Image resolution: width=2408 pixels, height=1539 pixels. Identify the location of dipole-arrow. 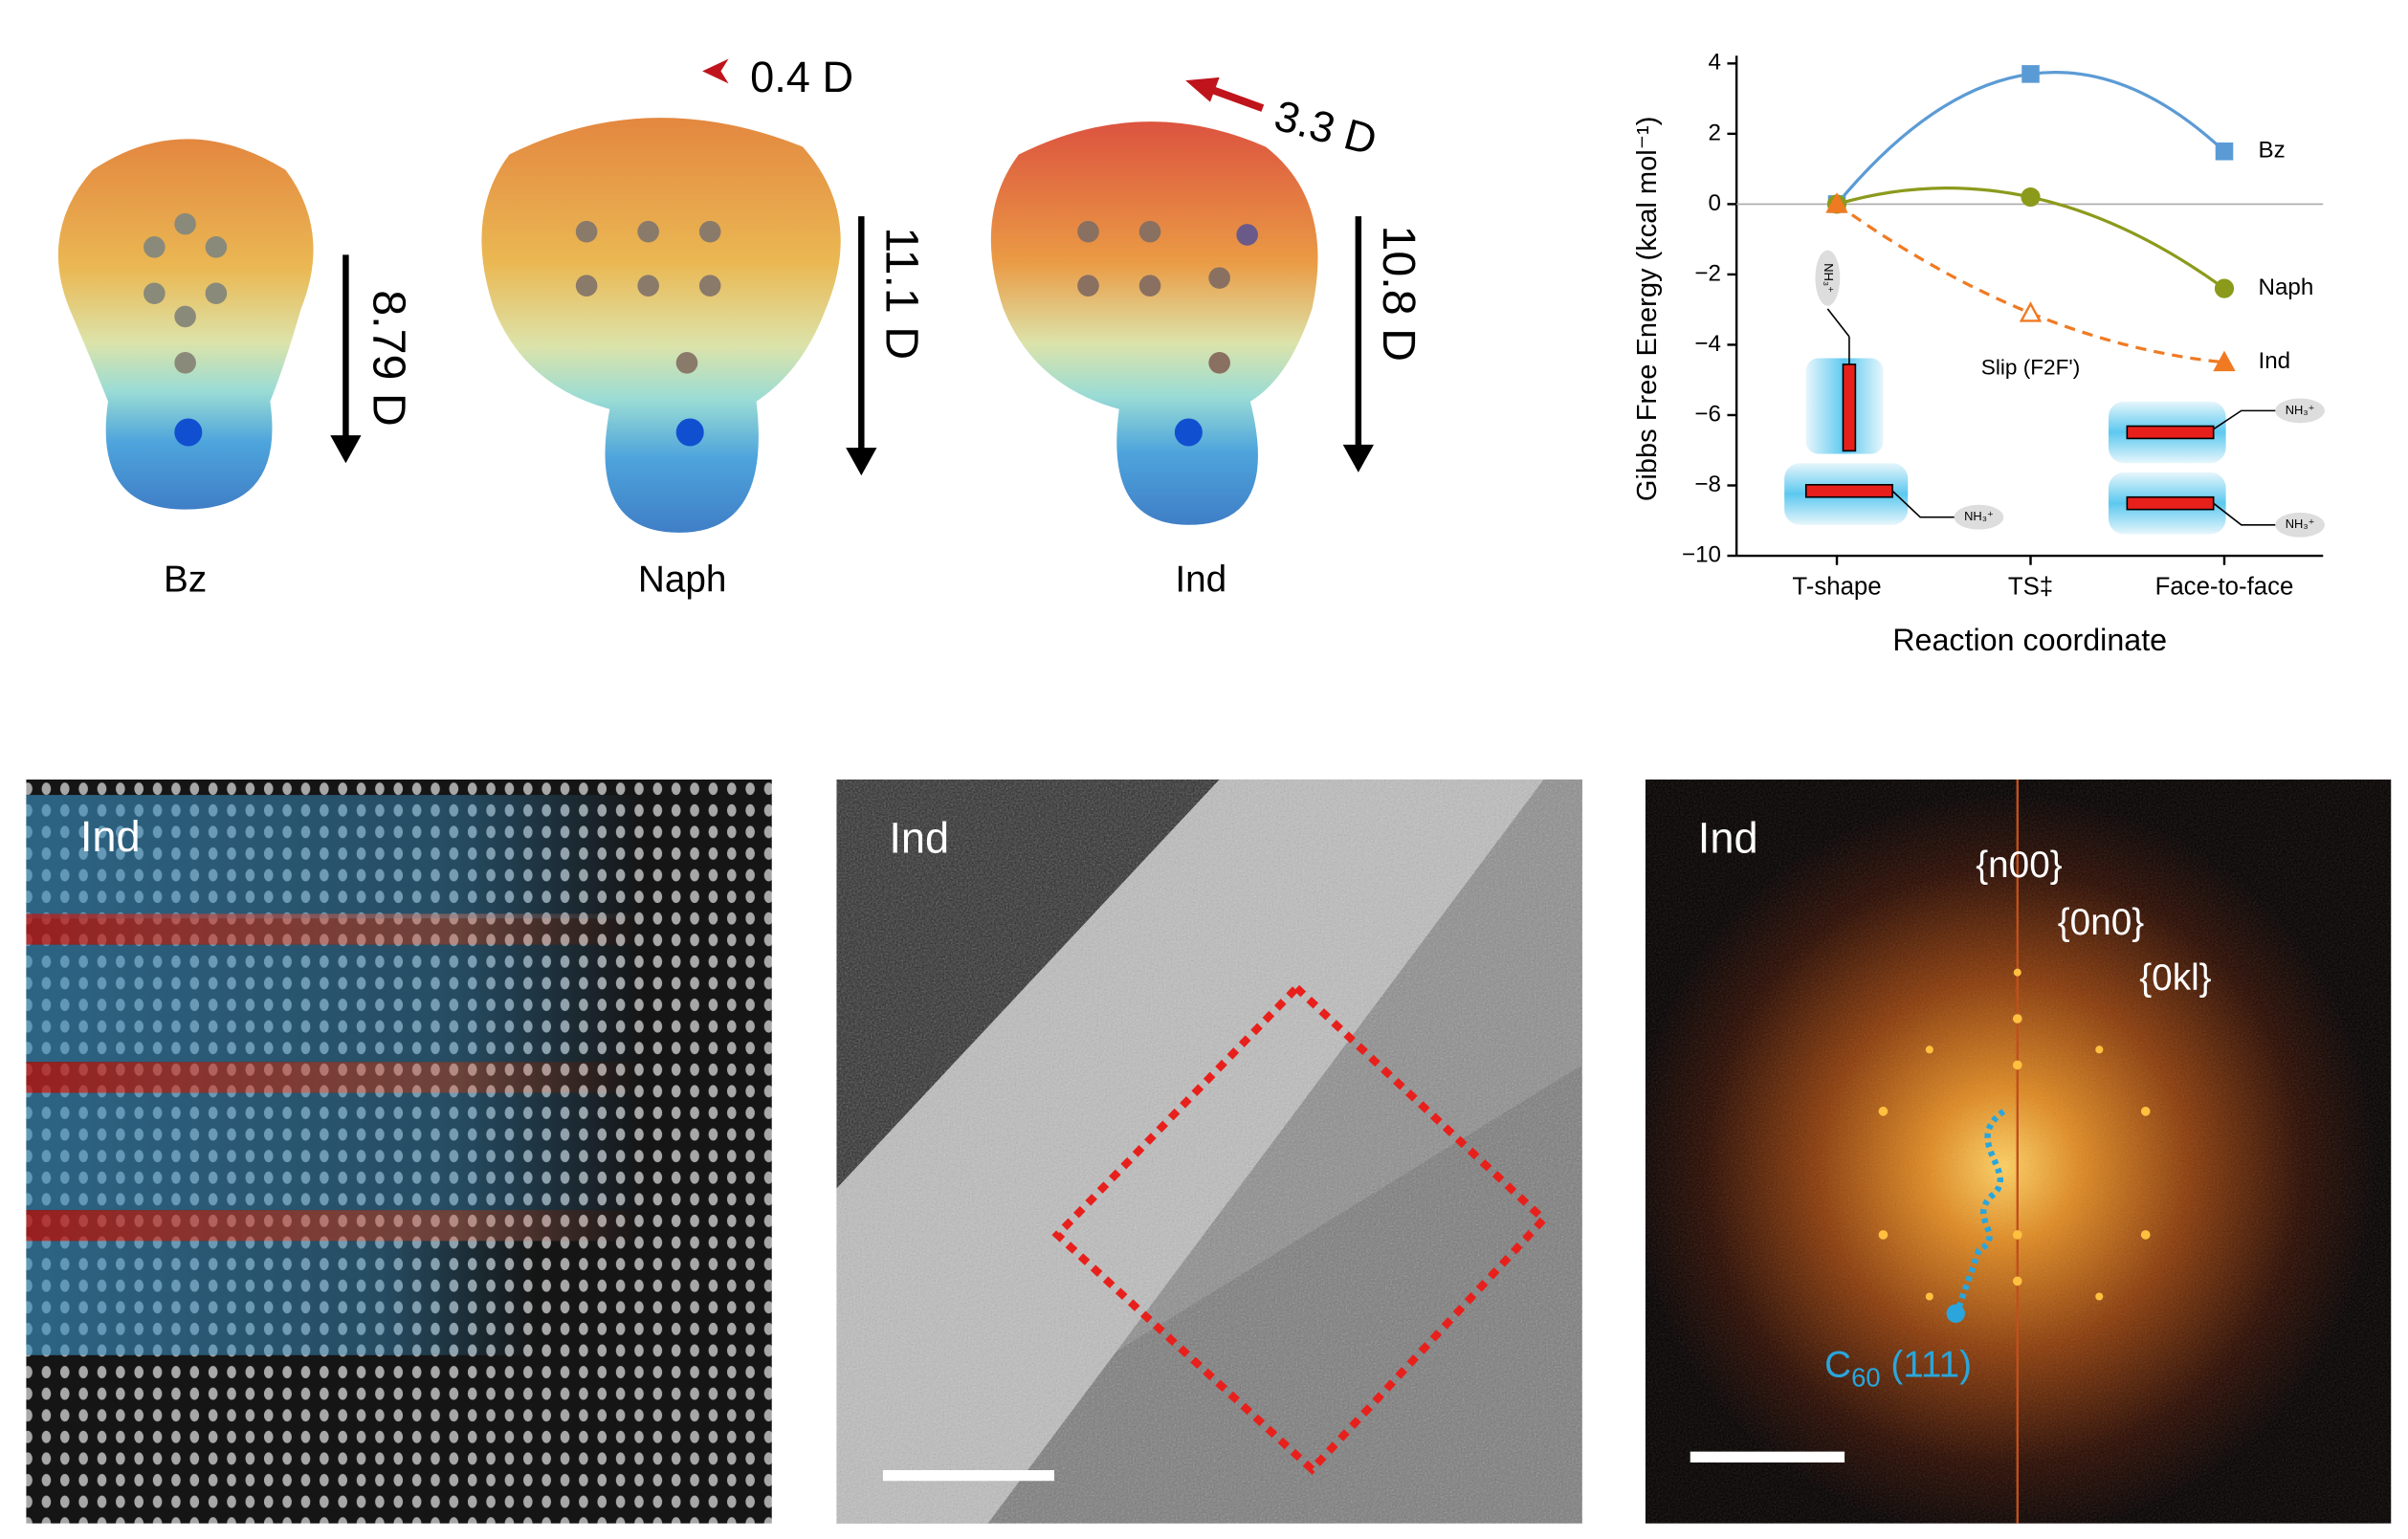
(1237, 99).